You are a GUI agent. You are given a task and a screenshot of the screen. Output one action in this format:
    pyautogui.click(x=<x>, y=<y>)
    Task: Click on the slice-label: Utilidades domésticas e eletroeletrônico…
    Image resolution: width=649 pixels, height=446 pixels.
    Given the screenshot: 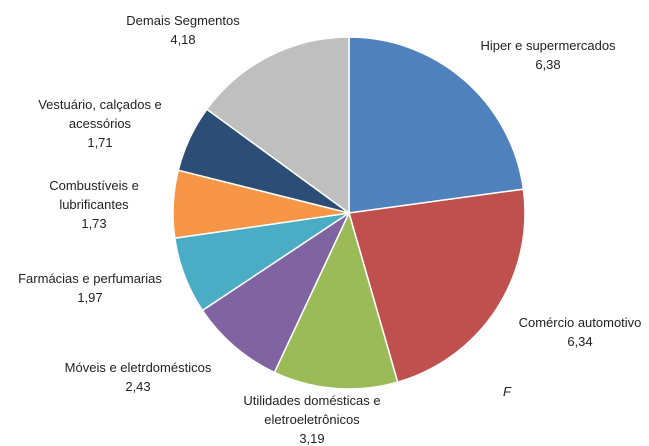 What is the action you would take?
    pyautogui.click(x=312, y=418)
    